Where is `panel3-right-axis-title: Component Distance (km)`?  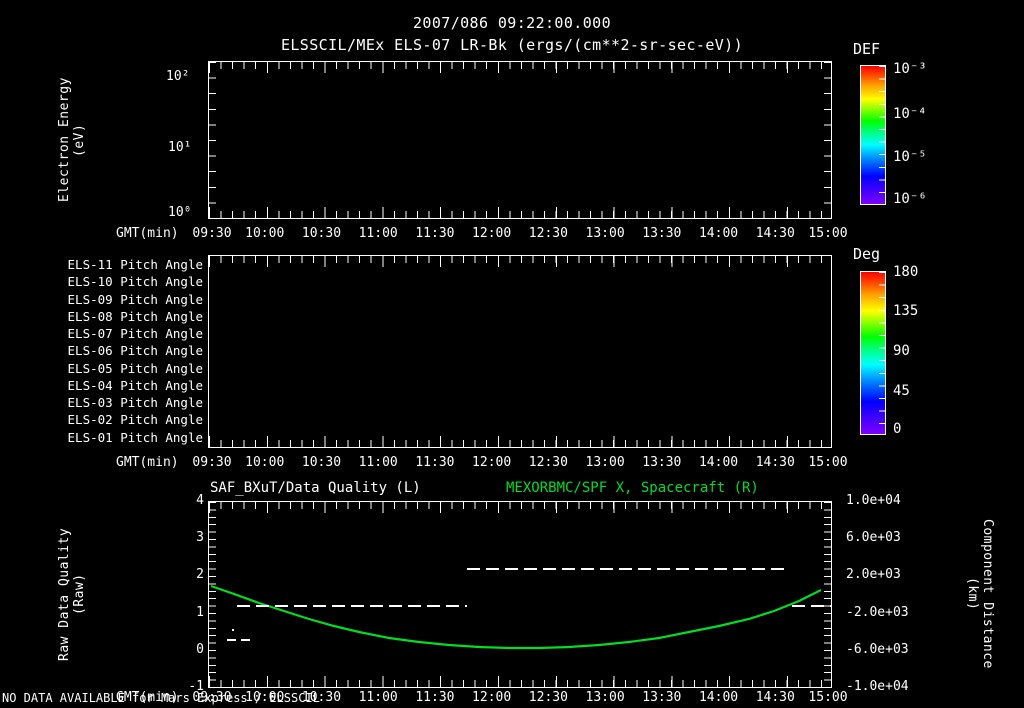
panel3-right-axis-title: Component Distance (km) is located at coordinates (980, 594).